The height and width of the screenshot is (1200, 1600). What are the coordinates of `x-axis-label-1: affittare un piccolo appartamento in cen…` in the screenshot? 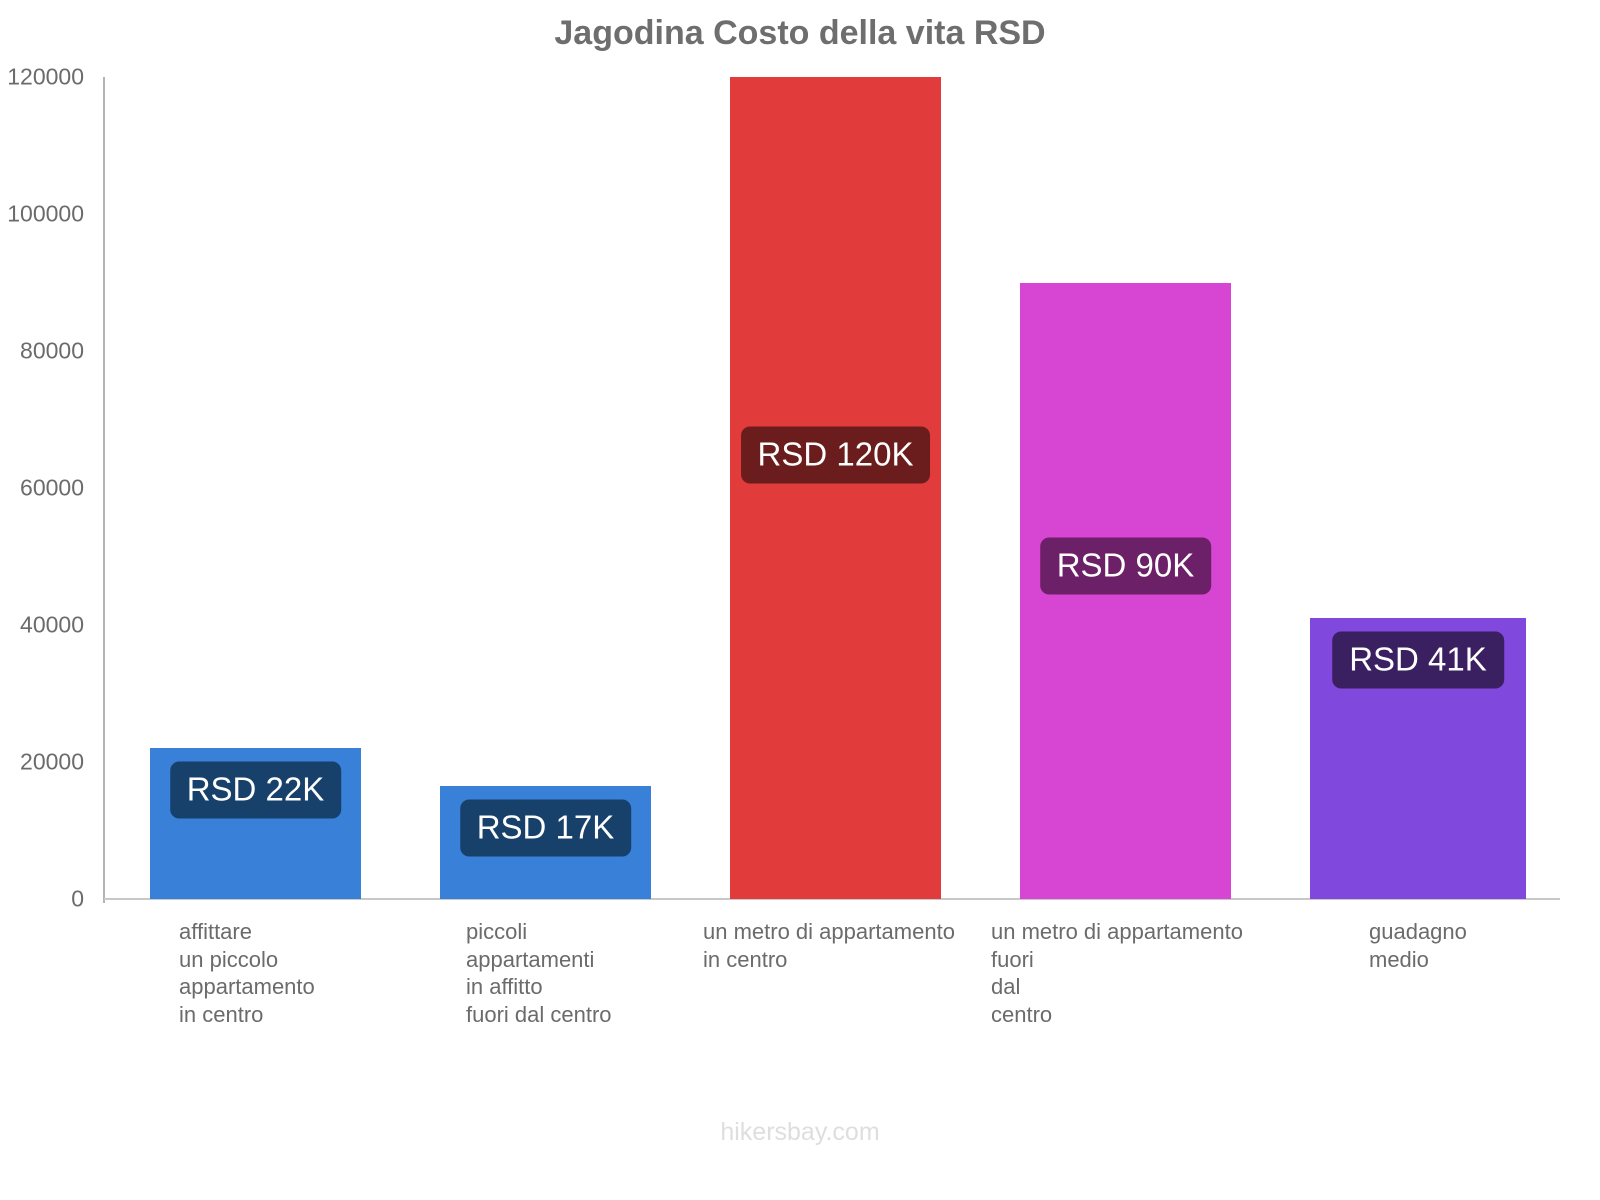 It's located at (247, 973).